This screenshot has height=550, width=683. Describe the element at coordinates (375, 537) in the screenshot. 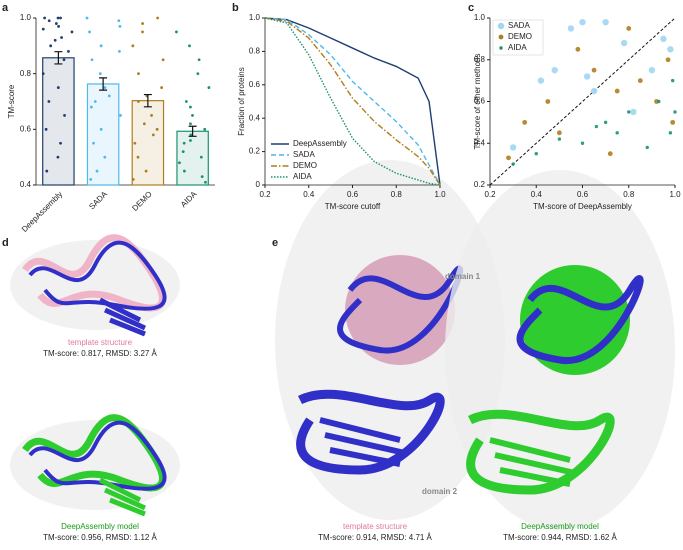

I see `scores: TM-score: 0.914, RMSD: 4.71 Å` at that location.